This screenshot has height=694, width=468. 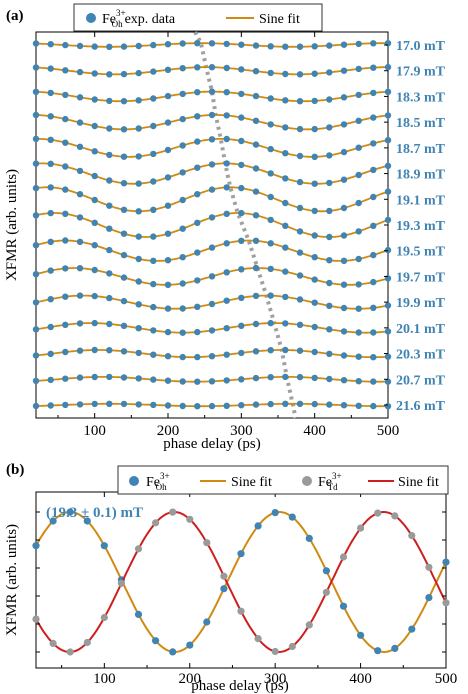 What do you see at coordinates (421, 175) in the screenshot?
I see `field-label: 18.9 mT` at bounding box center [421, 175].